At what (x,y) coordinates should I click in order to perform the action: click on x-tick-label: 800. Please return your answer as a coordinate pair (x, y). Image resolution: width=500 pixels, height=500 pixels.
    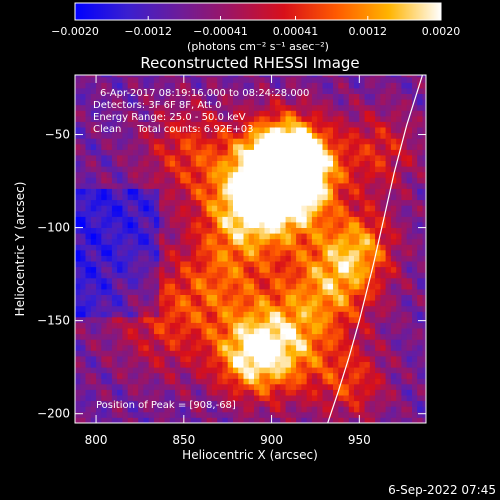
    Looking at the image, I should click on (96, 440).